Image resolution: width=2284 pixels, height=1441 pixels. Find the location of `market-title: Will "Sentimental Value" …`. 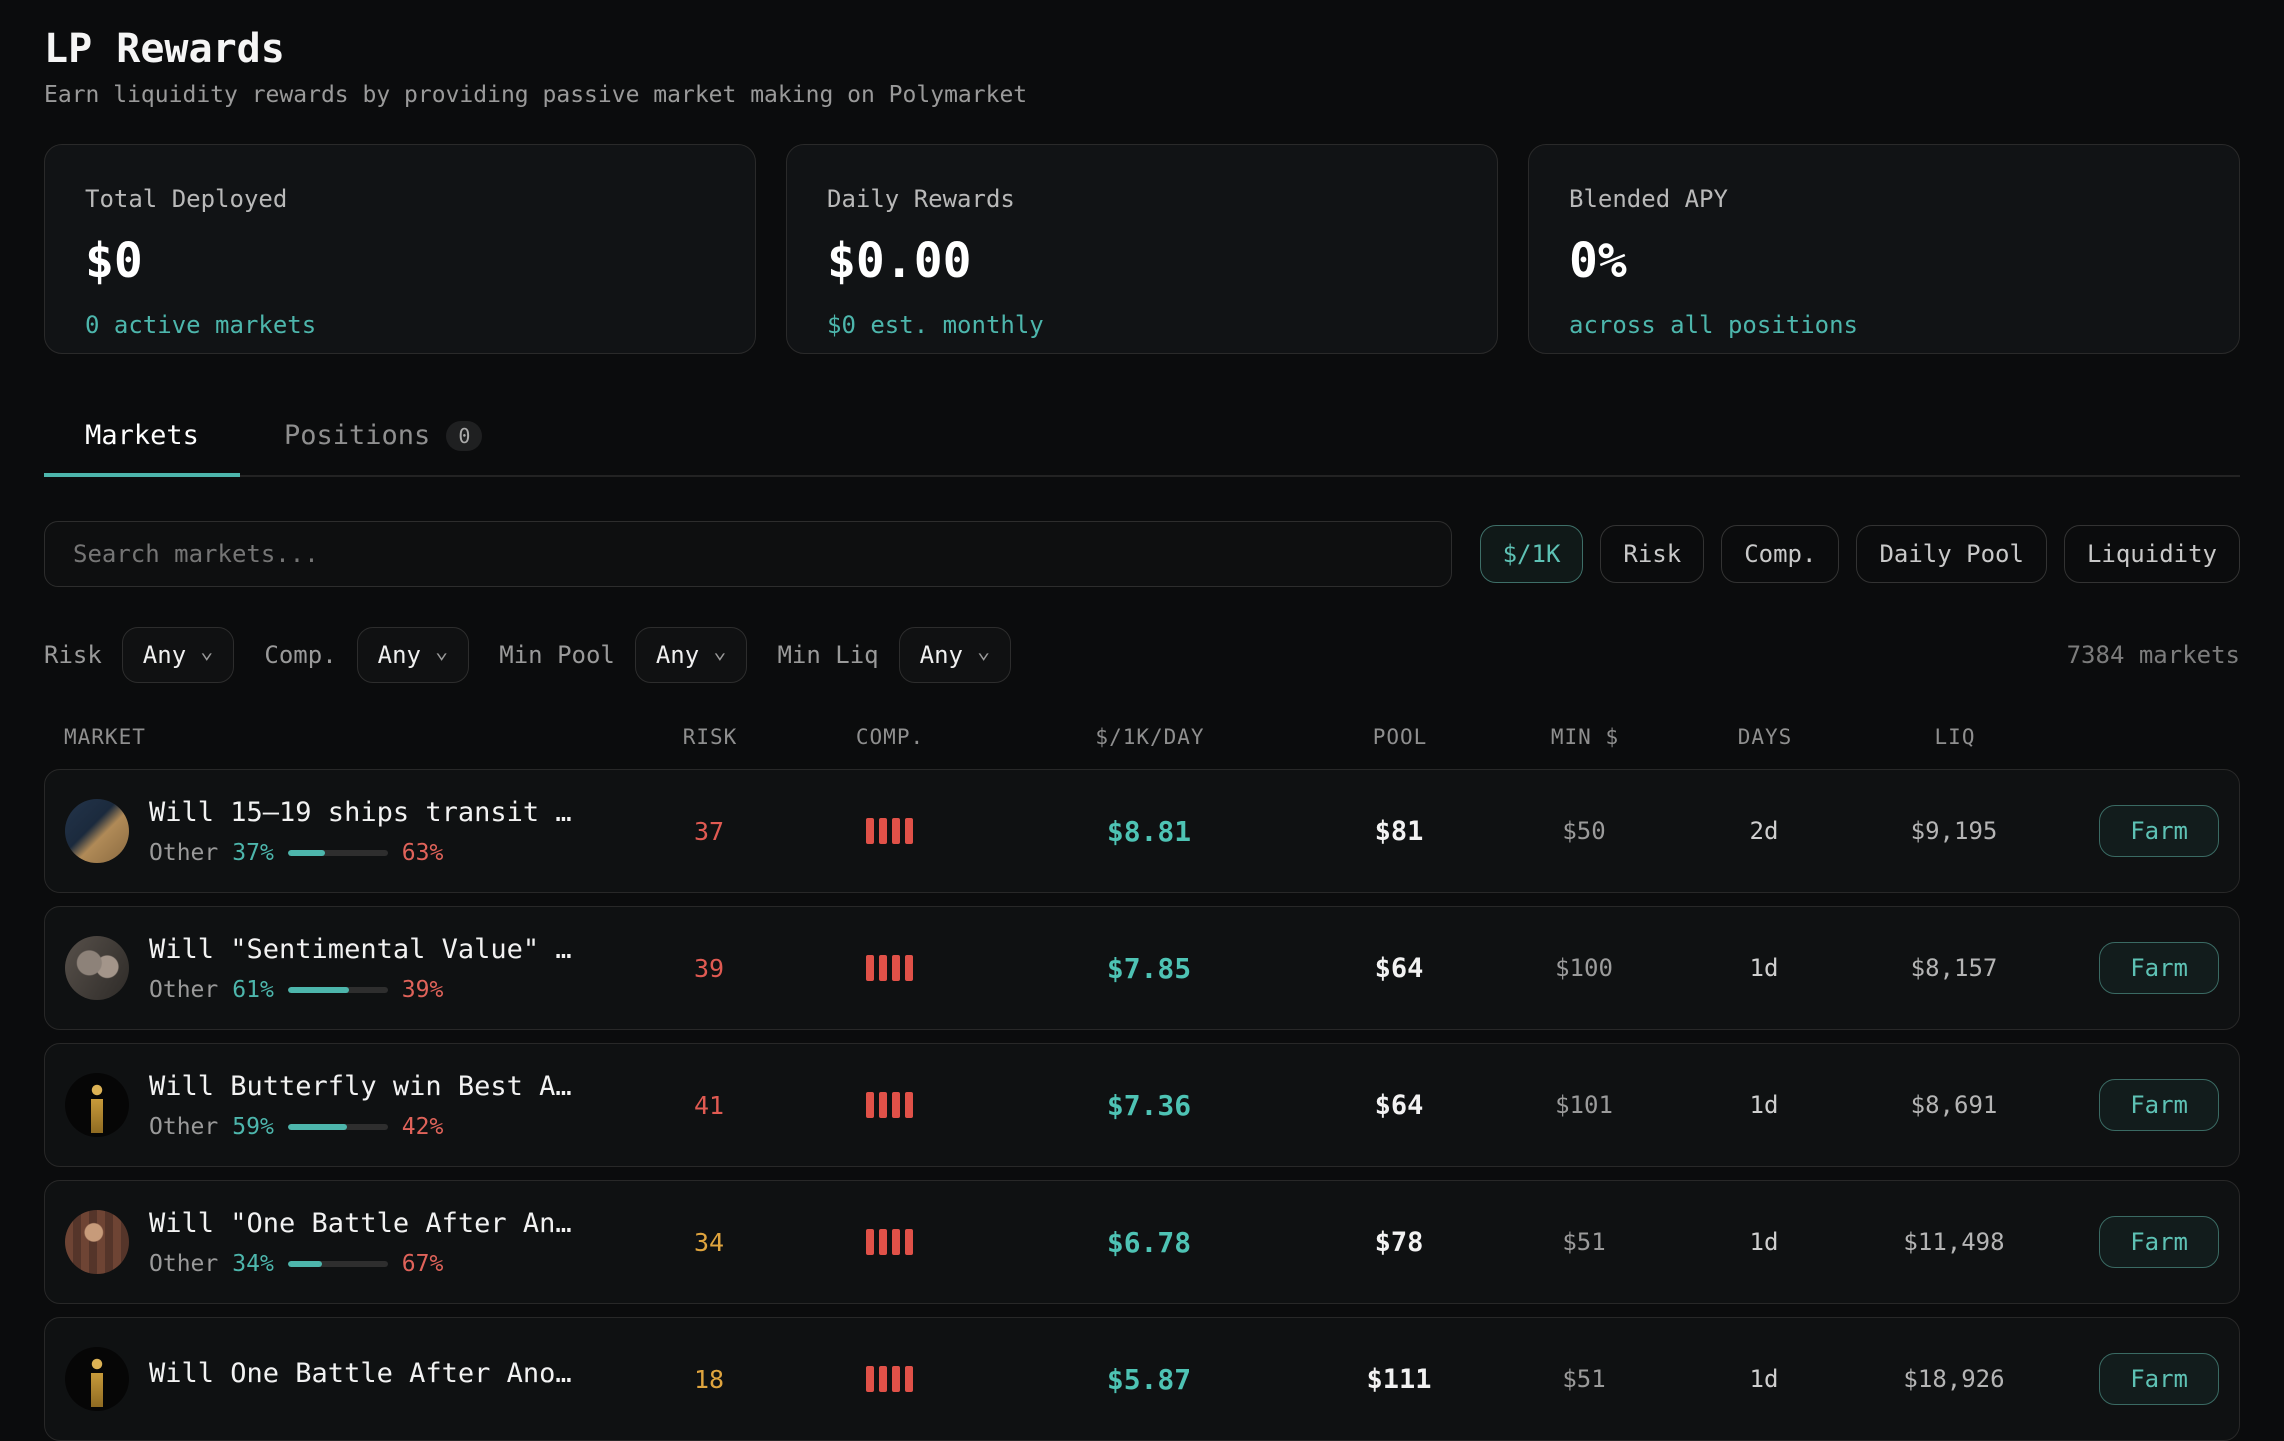

market-title: Will "Sentimental Value" … is located at coordinates (360, 949).